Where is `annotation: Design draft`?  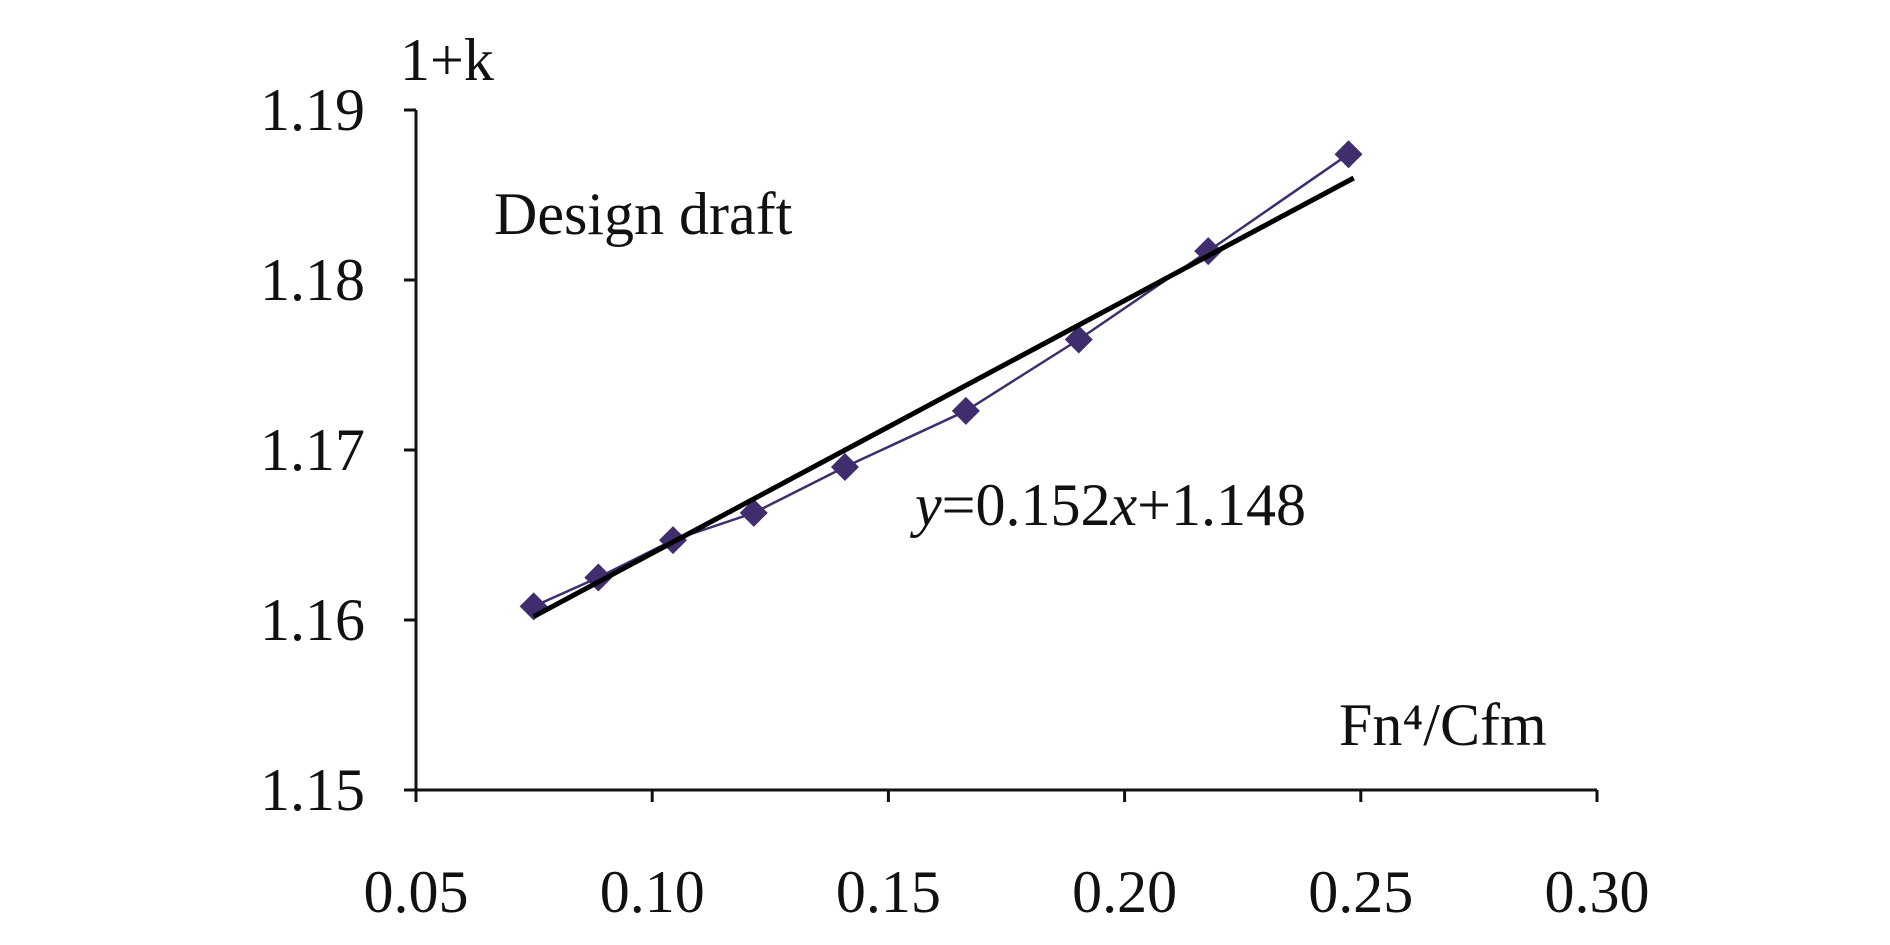
annotation: Design draft is located at coordinates (643, 214).